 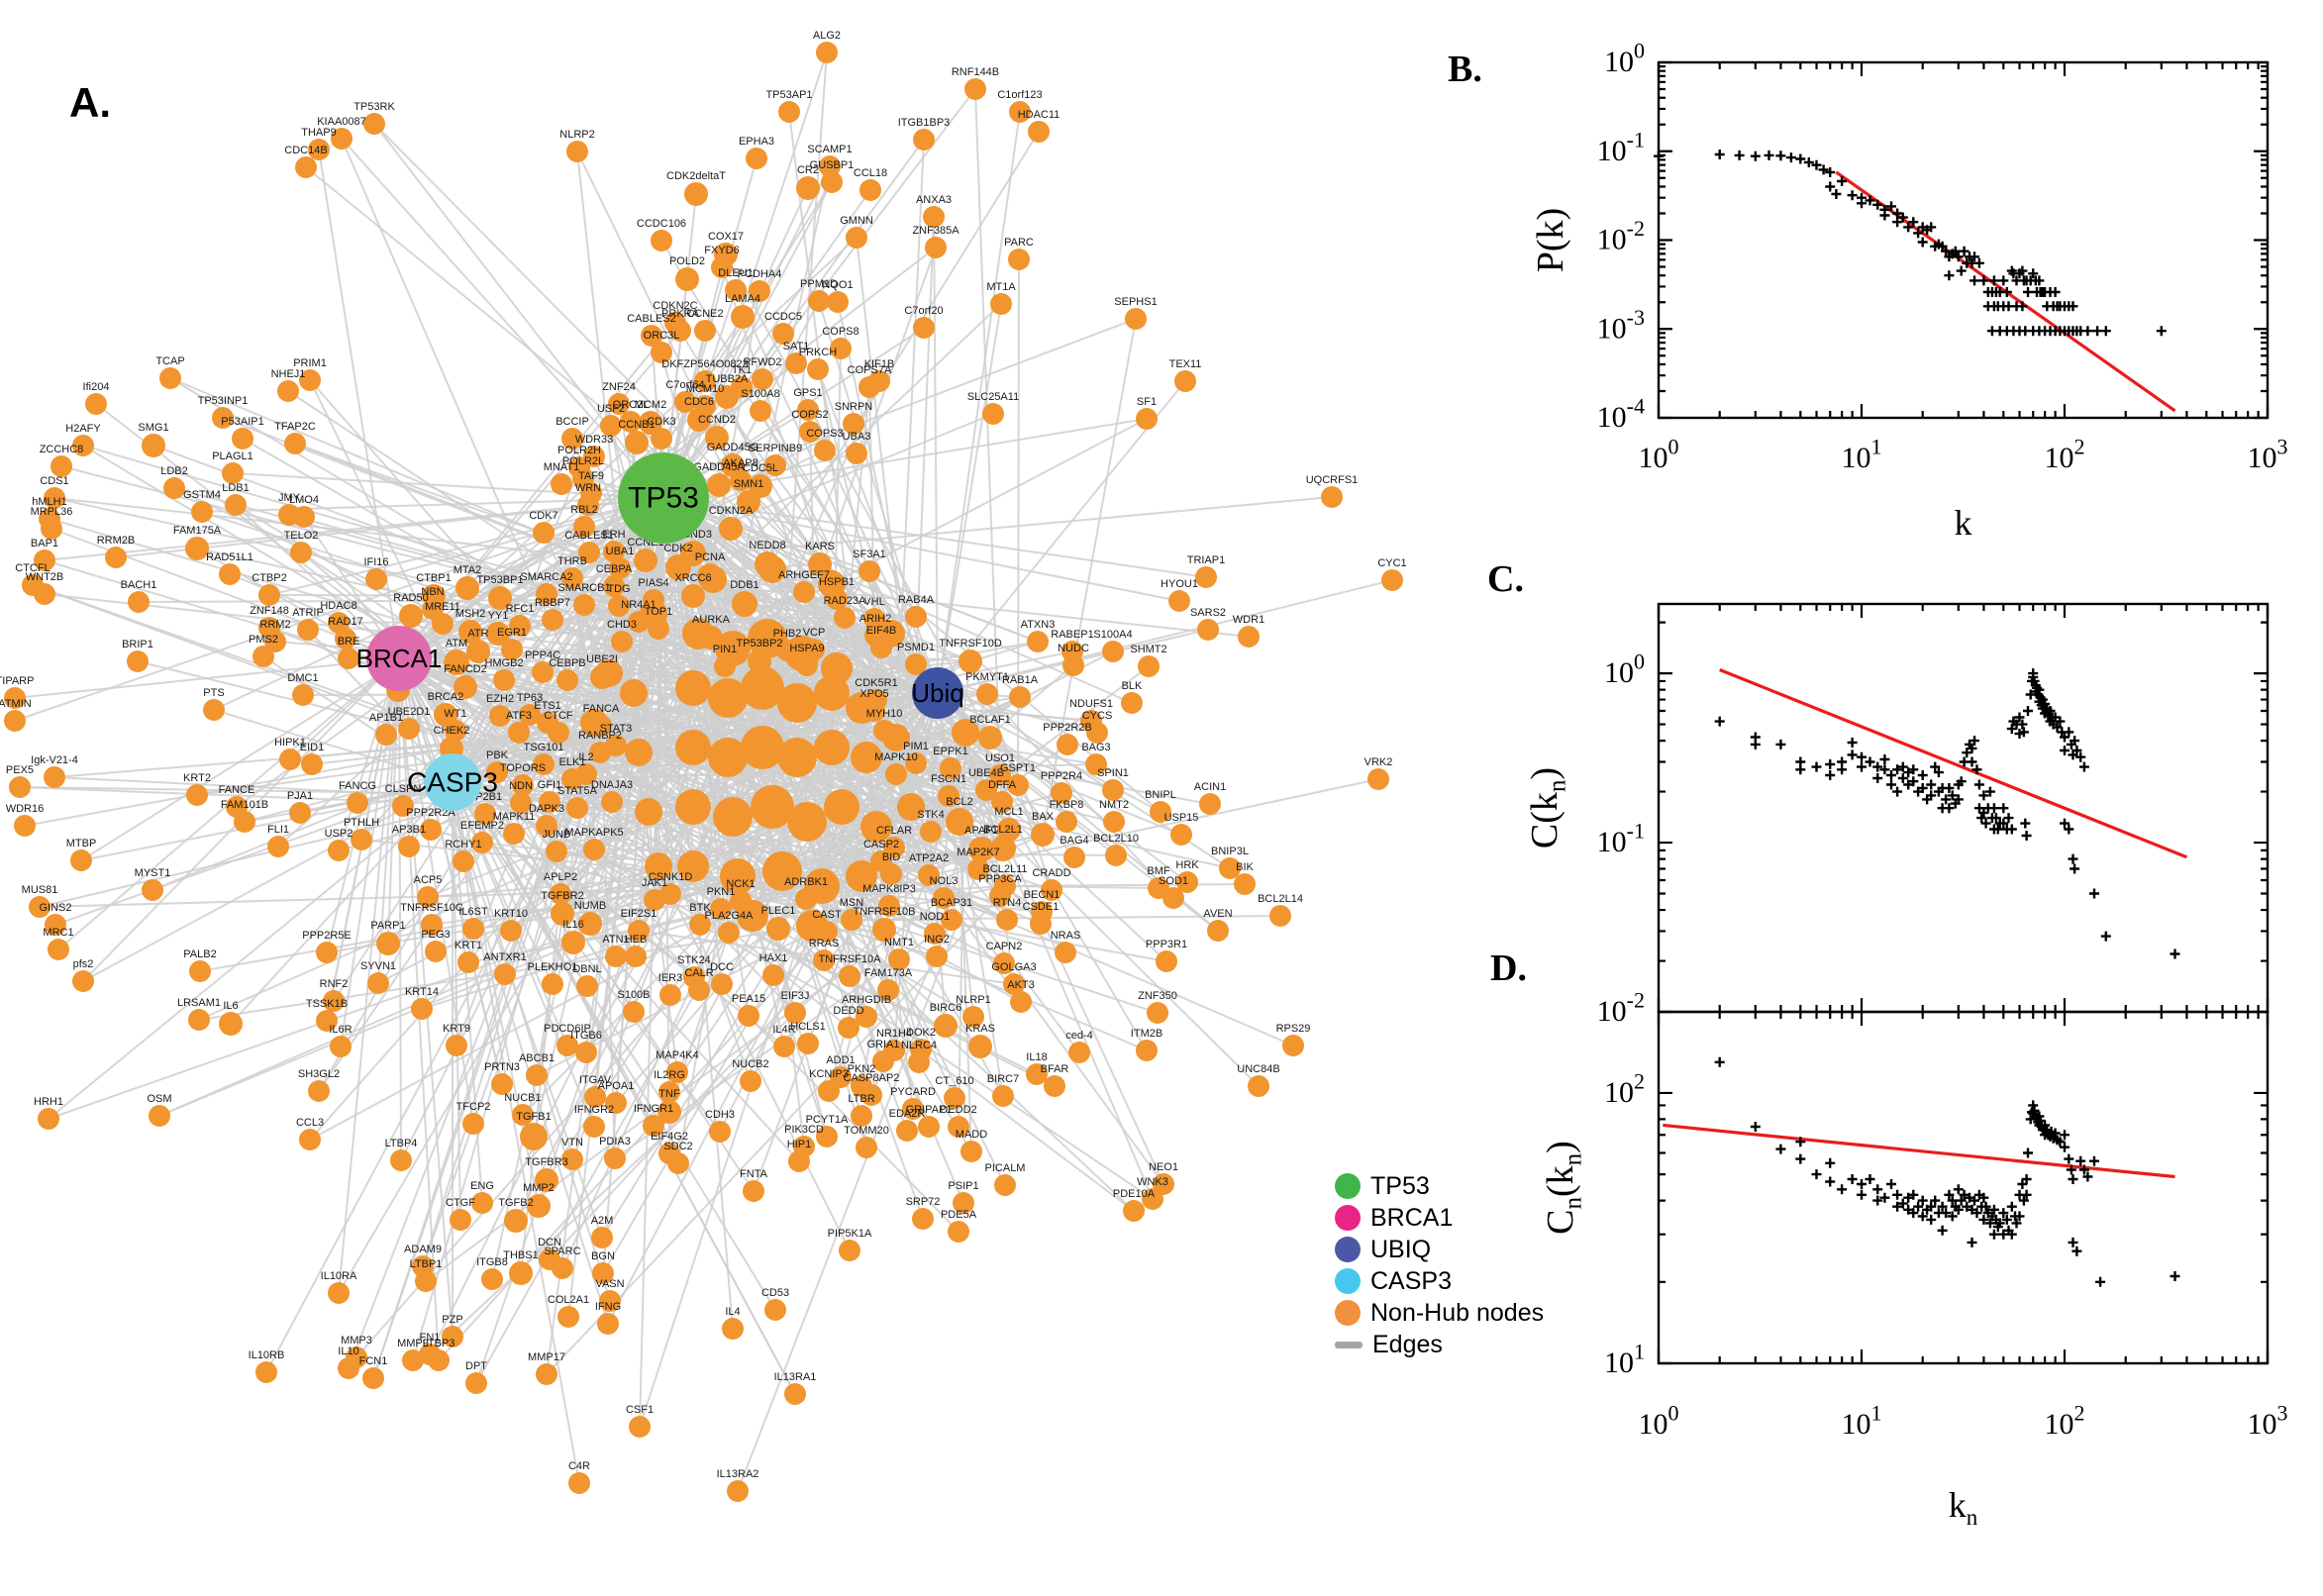 What do you see at coordinates (731, 529) in the screenshot?
I see `network-node-CDKN2A` at bounding box center [731, 529].